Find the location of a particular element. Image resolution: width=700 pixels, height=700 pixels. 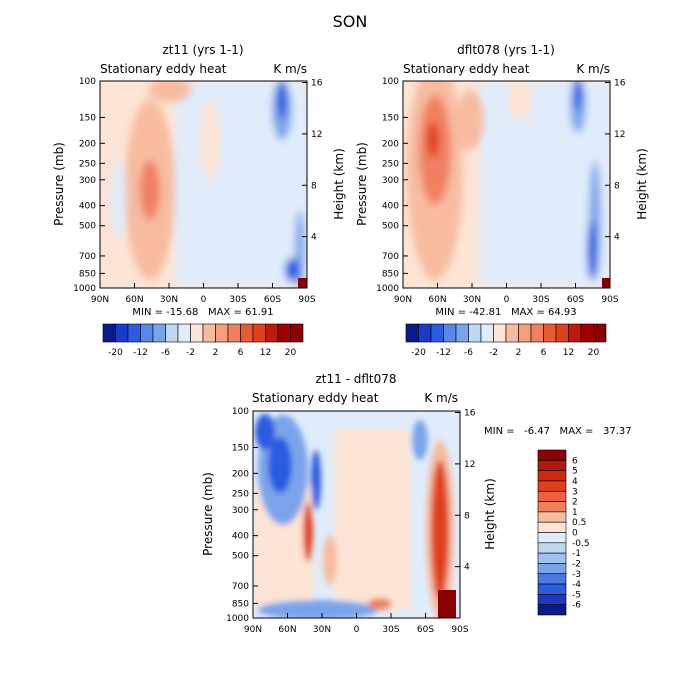

season-title: SON is located at coordinates (350, 21).